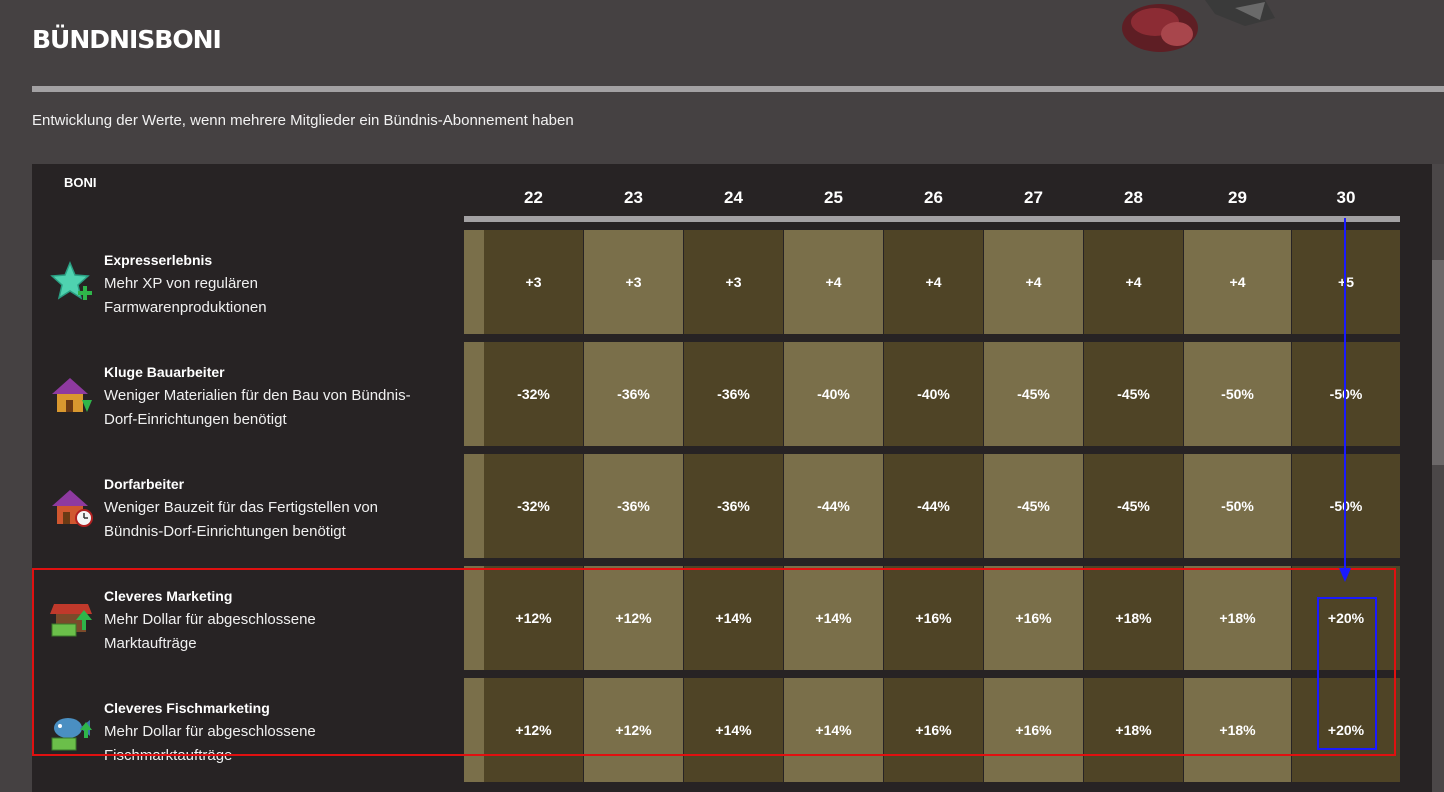 This screenshot has height=792, width=1444. I want to click on title-divider, so click(738, 89).